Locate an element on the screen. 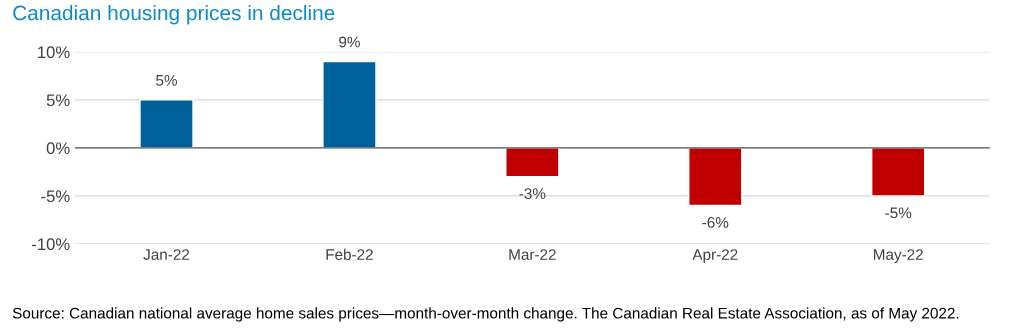 The image size is (1014, 335). x-tick-label: Apr-22 is located at coordinates (715, 256).